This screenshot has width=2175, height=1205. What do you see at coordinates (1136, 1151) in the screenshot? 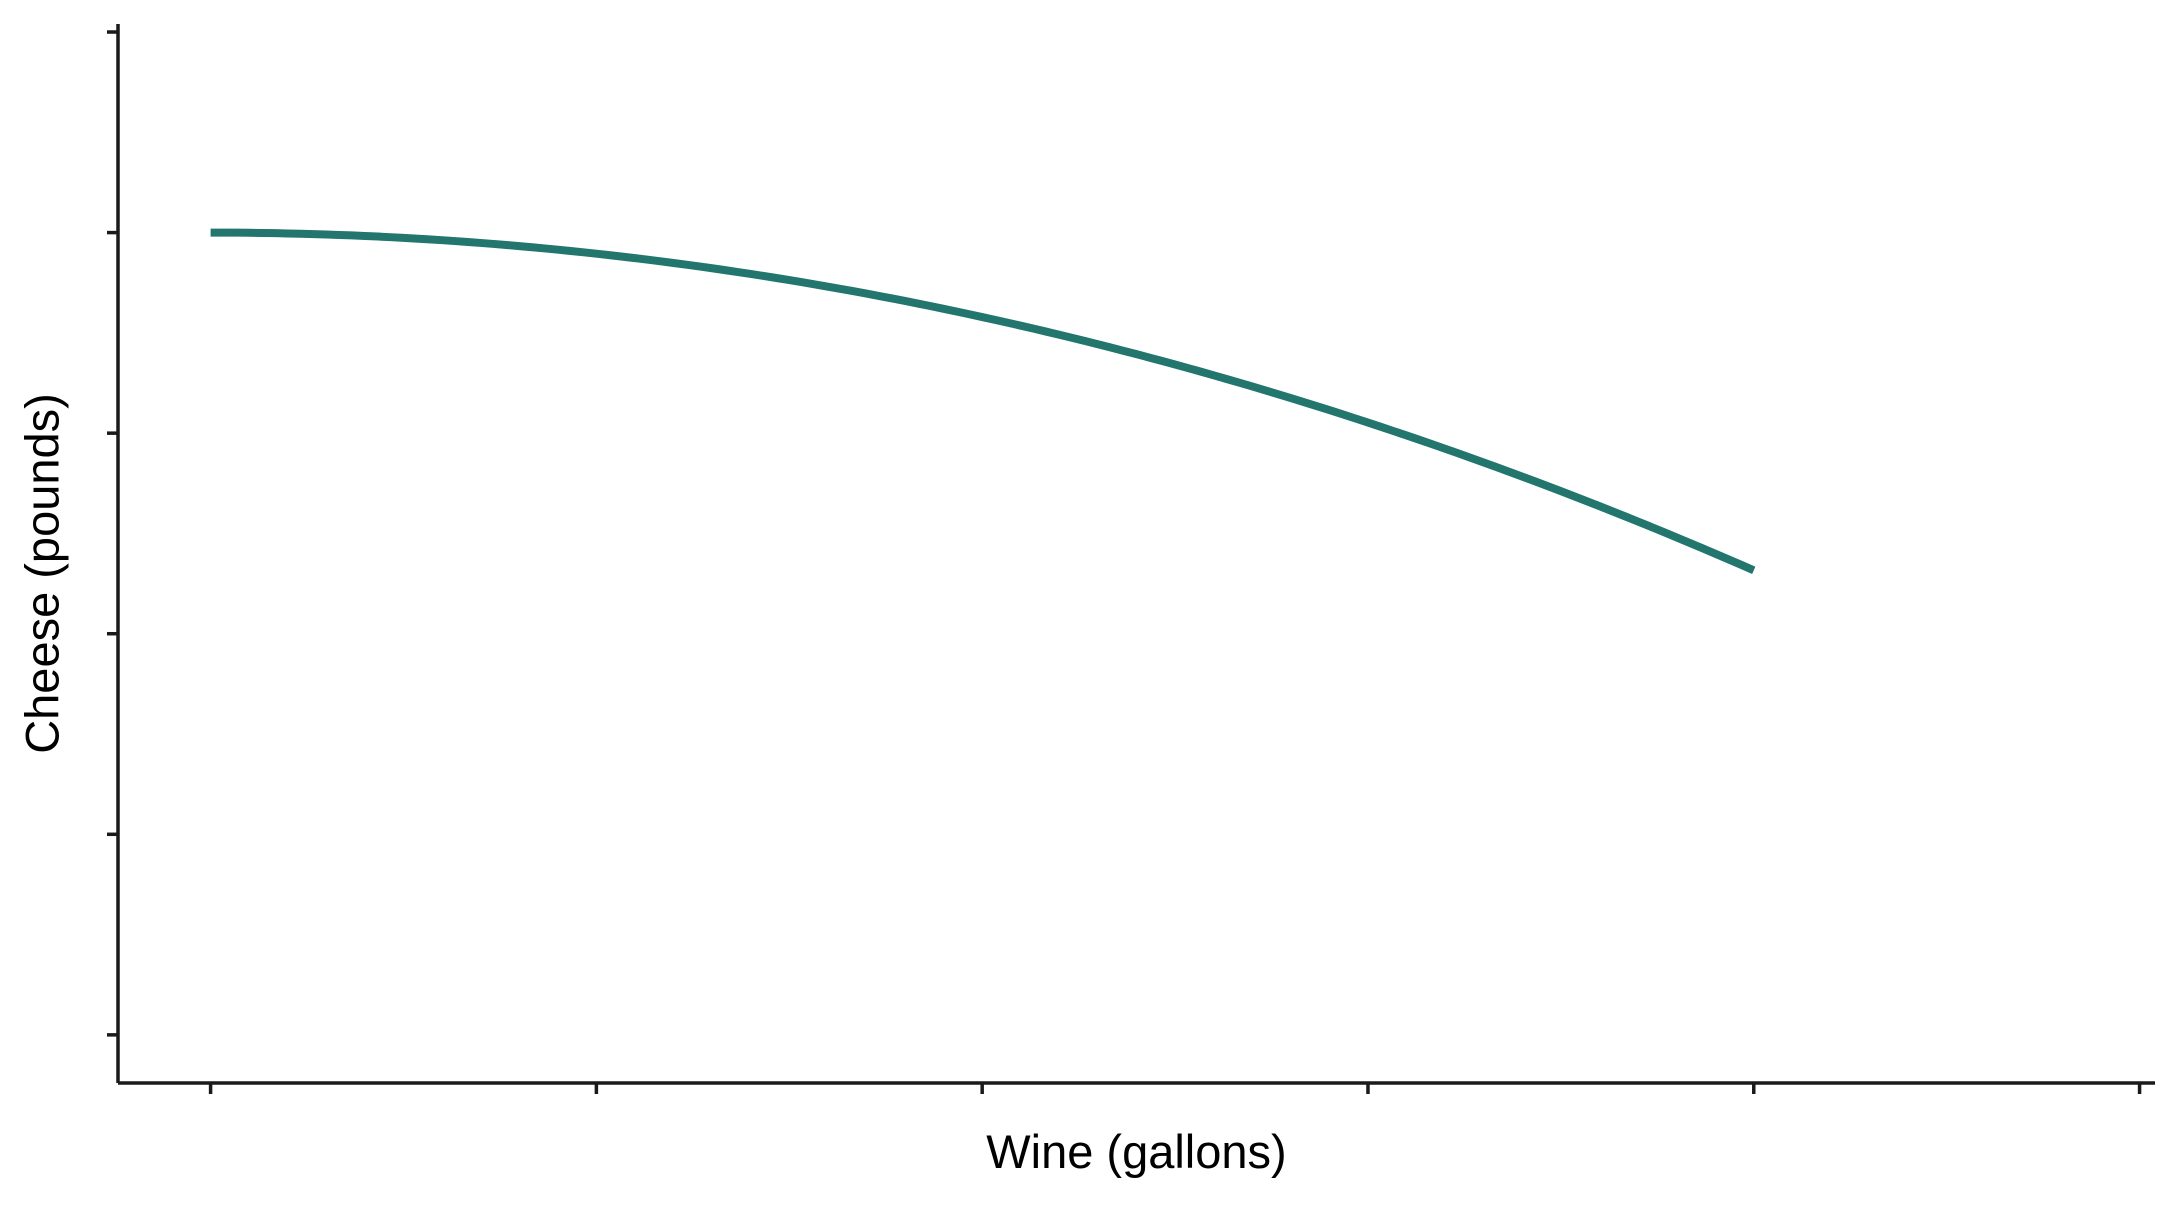
I see `x-axis-title: Wine (gallons)` at bounding box center [1136, 1151].